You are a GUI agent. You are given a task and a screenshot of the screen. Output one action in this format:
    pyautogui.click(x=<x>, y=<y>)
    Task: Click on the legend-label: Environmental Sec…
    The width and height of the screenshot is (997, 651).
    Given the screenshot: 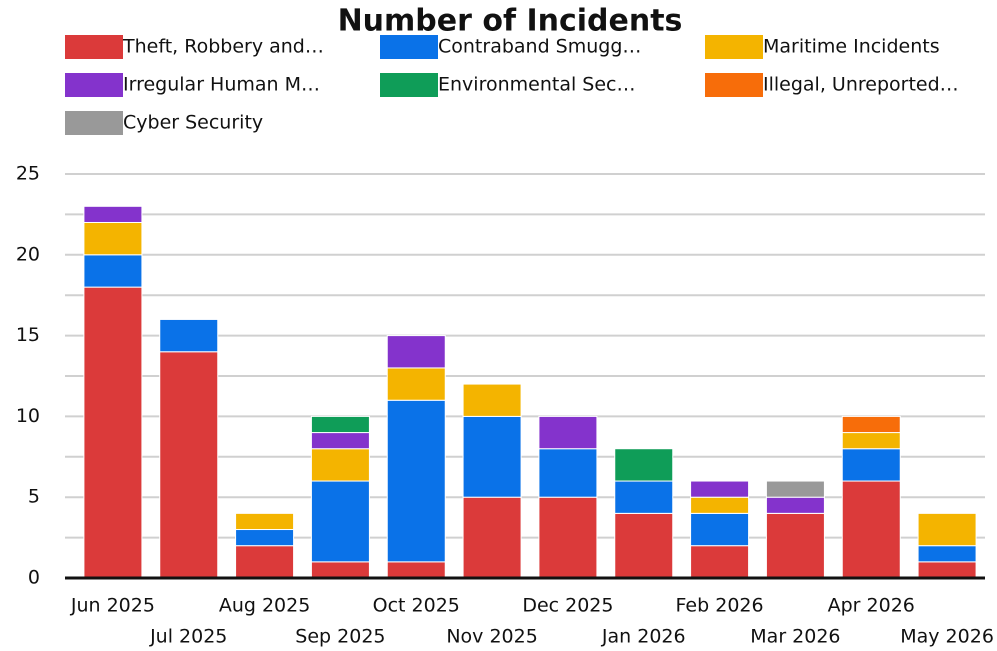 What is the action you would take?
    pyautogui.click(x=536, y=85)
    